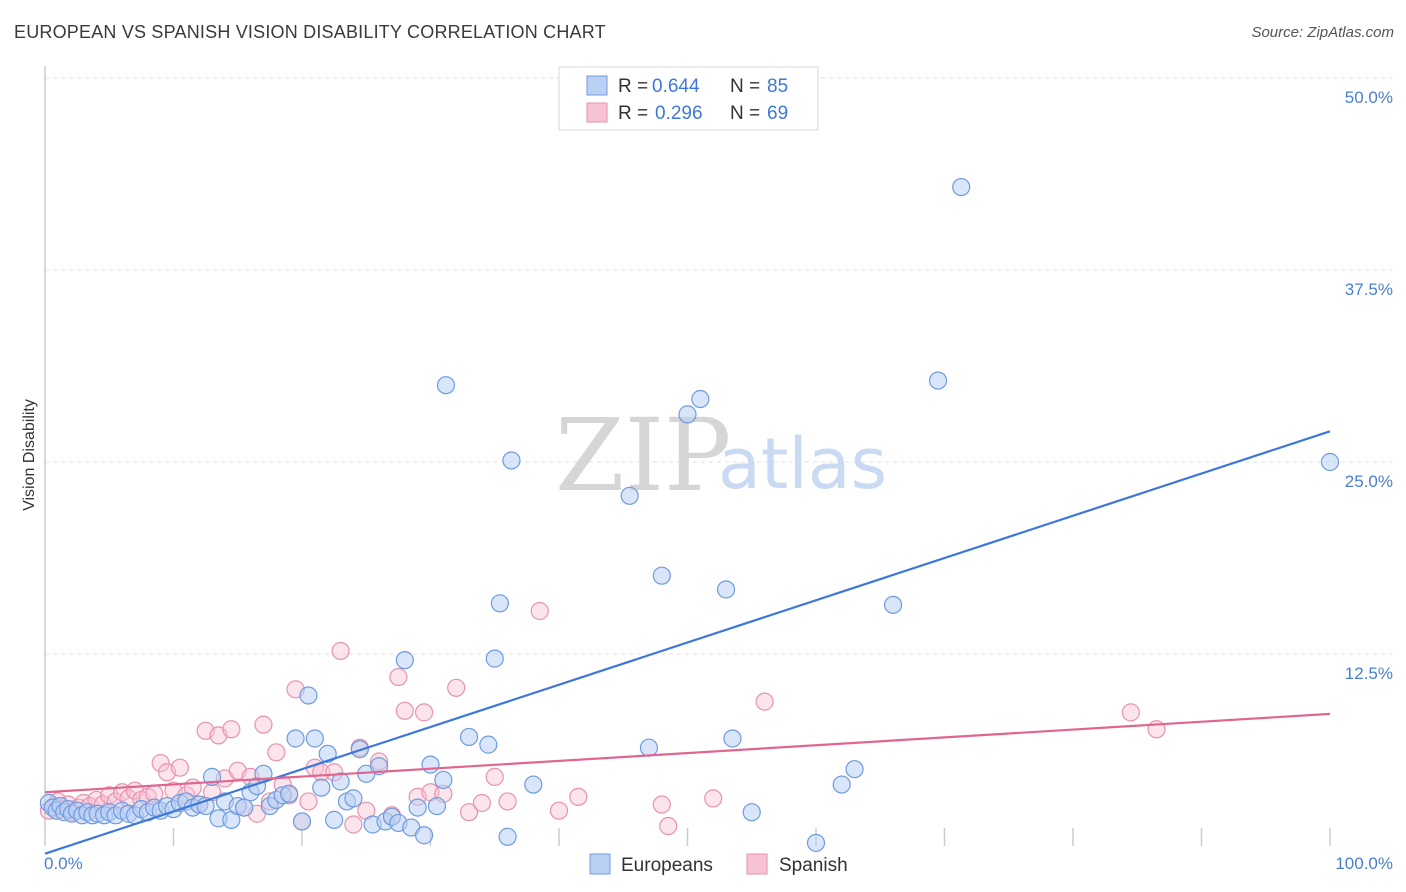 The width and height of the screenshot is (1406, 892). Describe the element at coordinates (29, 455) in the screenshot. I see `y-axis-title: Vision Disability` at that location.